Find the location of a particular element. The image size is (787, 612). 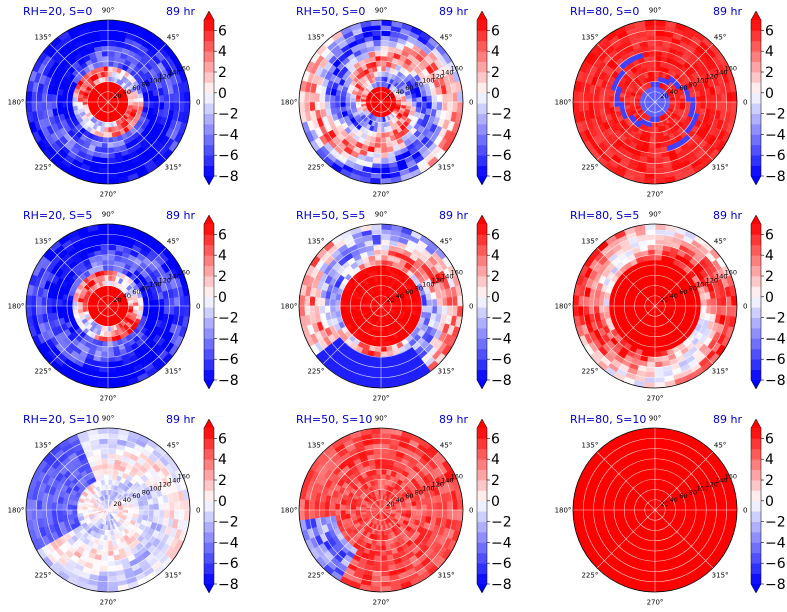

panel-title-right: 89 hr is located at coordinates (727, 11).